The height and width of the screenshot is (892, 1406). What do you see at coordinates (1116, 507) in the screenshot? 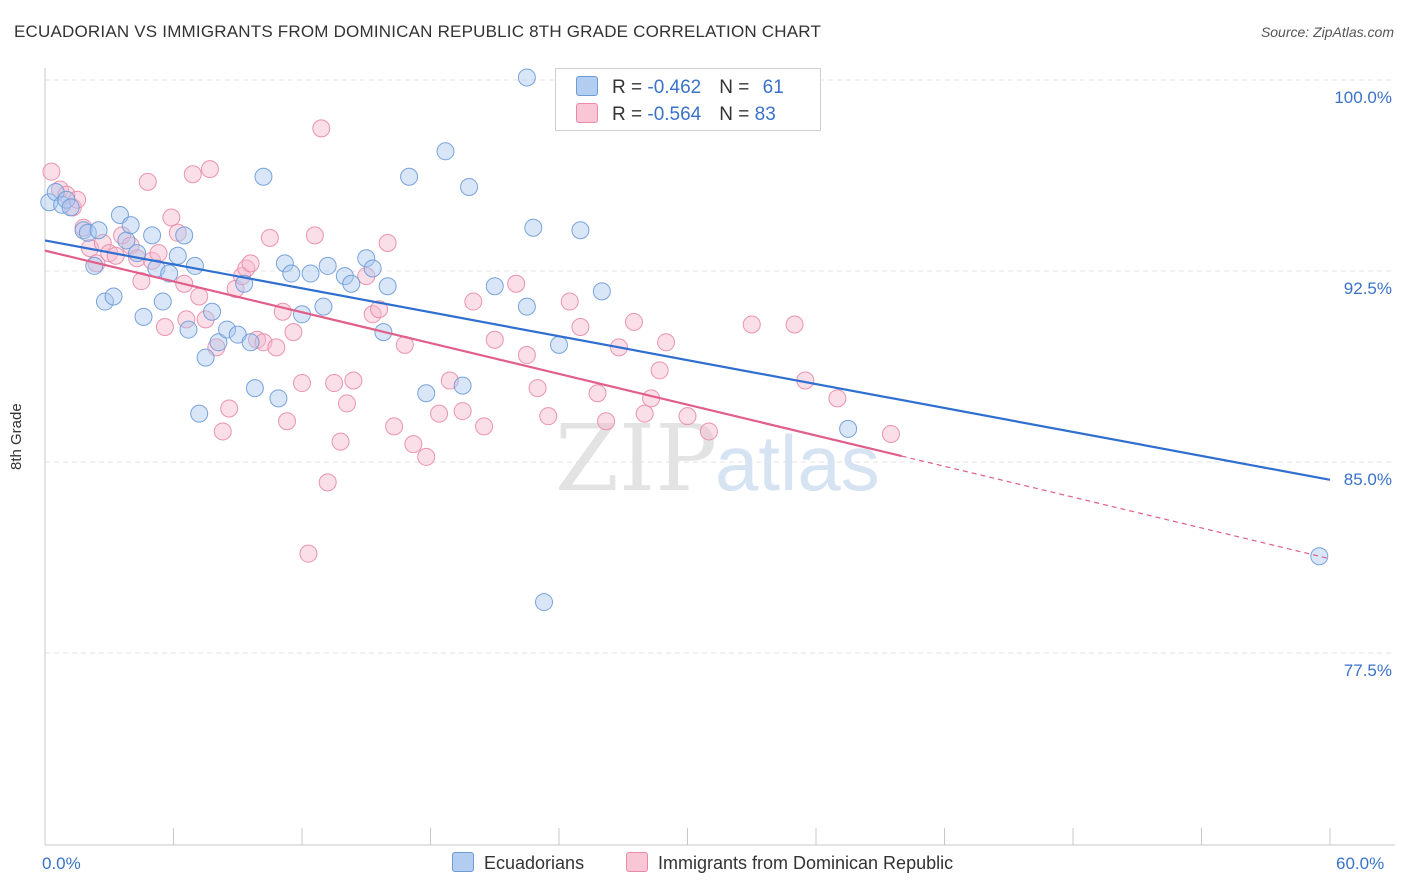
I see `trend-line-dashed` at bounding box center [1116, 507].